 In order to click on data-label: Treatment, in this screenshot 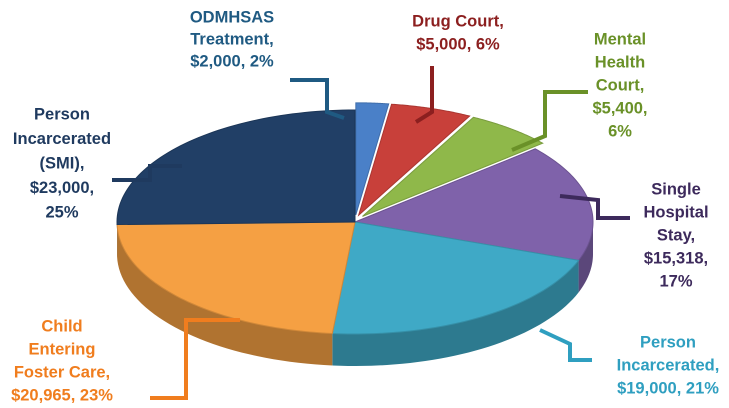, I will do `click(231, 39)`.